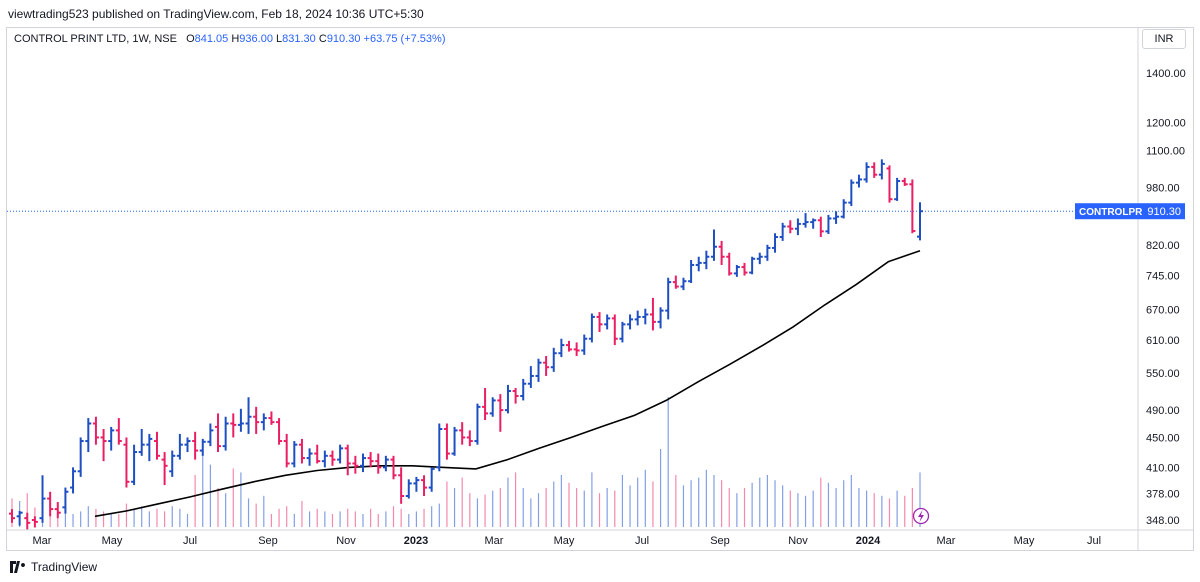 The height and width of the screenshot is (582, 1200). Describe the element at coordinates (868, 541) in the screenshot. I see `x-tick-label: 2024` at that location.